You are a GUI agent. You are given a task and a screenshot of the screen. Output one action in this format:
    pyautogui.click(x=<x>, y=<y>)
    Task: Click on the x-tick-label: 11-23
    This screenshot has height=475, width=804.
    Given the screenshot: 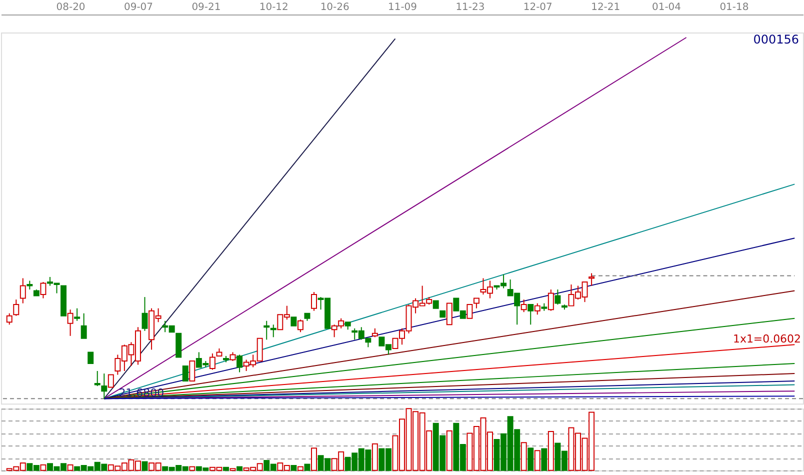 What is the action you would take?
    pyautogui.click(x=470, y=8)
    